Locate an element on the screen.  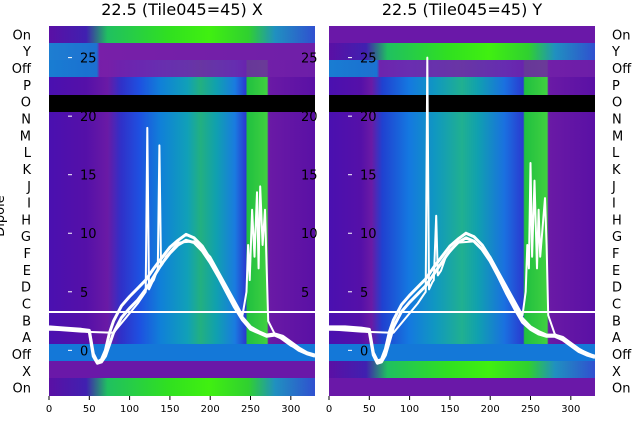
y-tick-label-overlap: 15 is located at coordinates (309, 176).